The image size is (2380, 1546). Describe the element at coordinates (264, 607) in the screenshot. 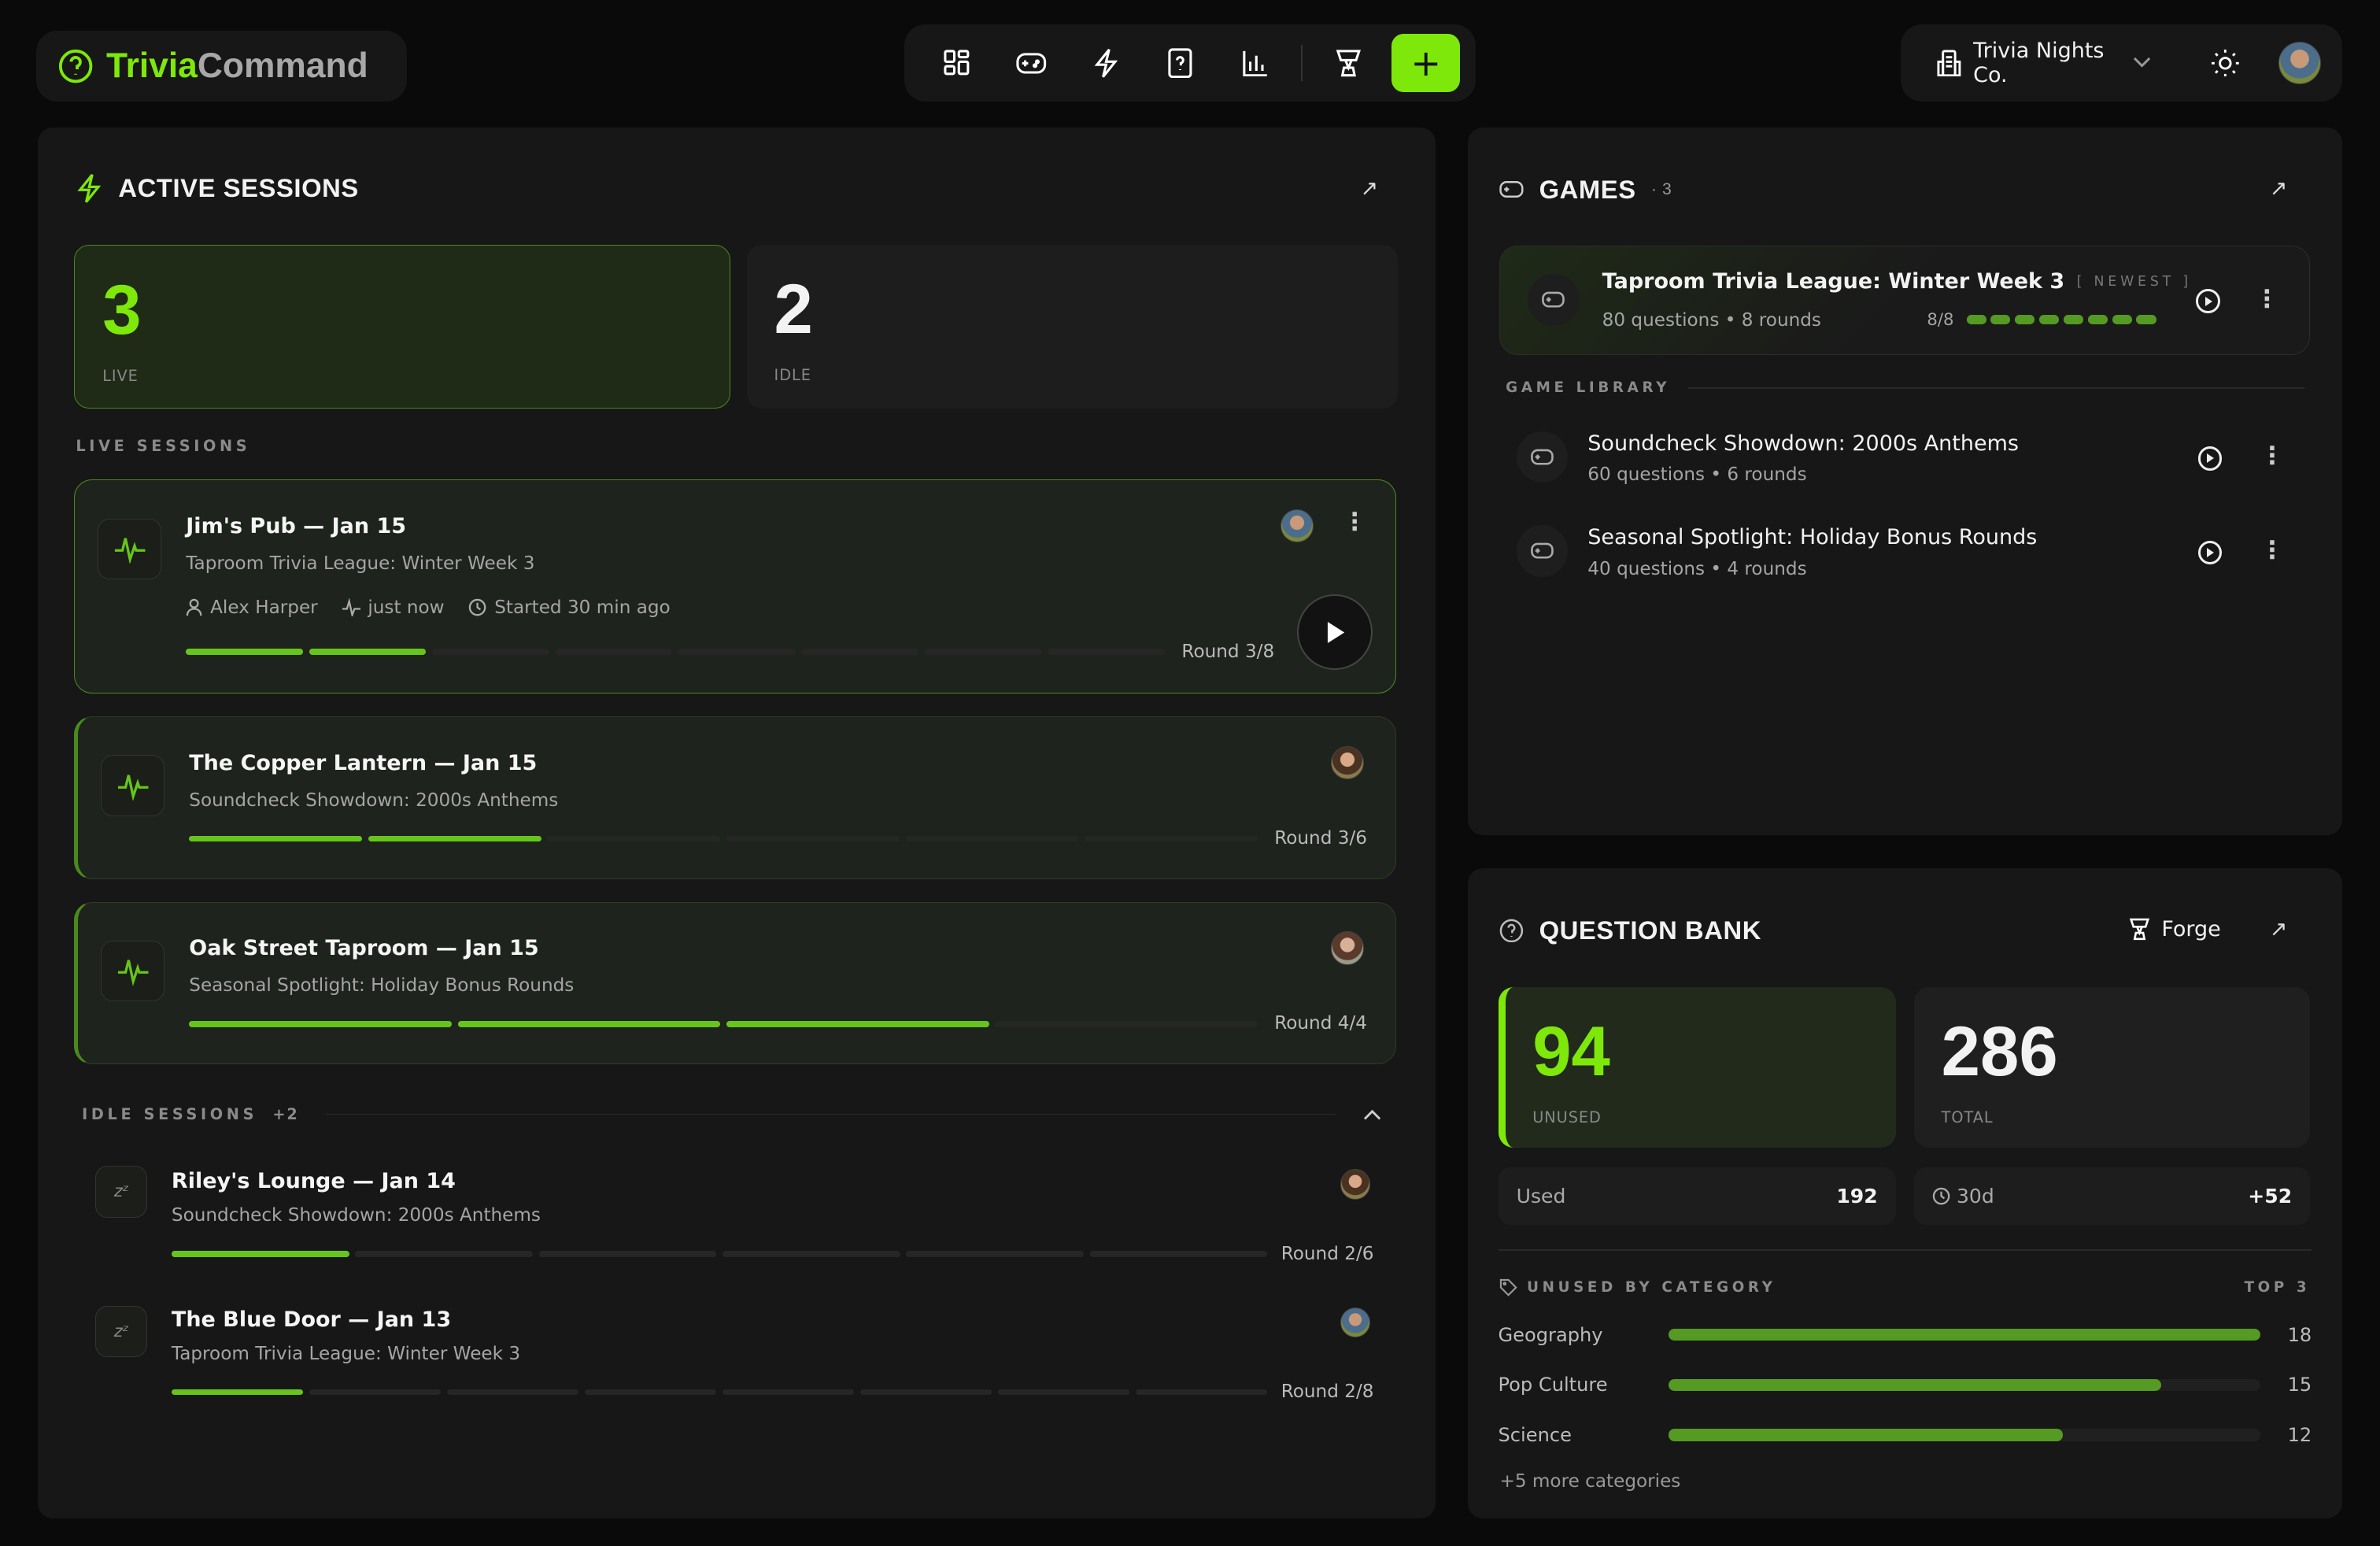

I see `session-host: Alex Harper` at that location.